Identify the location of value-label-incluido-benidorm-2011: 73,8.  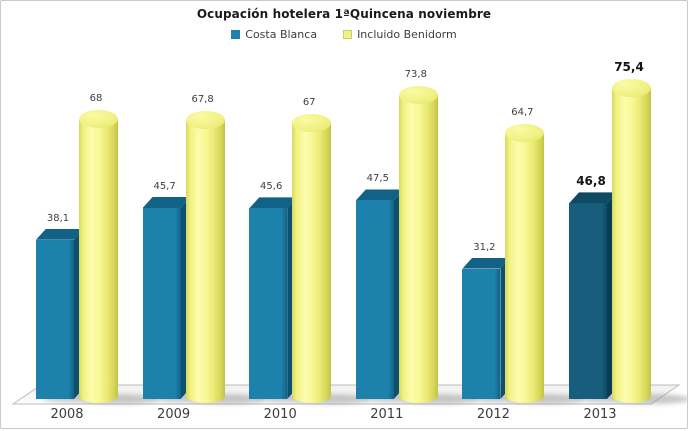
(415, 74).